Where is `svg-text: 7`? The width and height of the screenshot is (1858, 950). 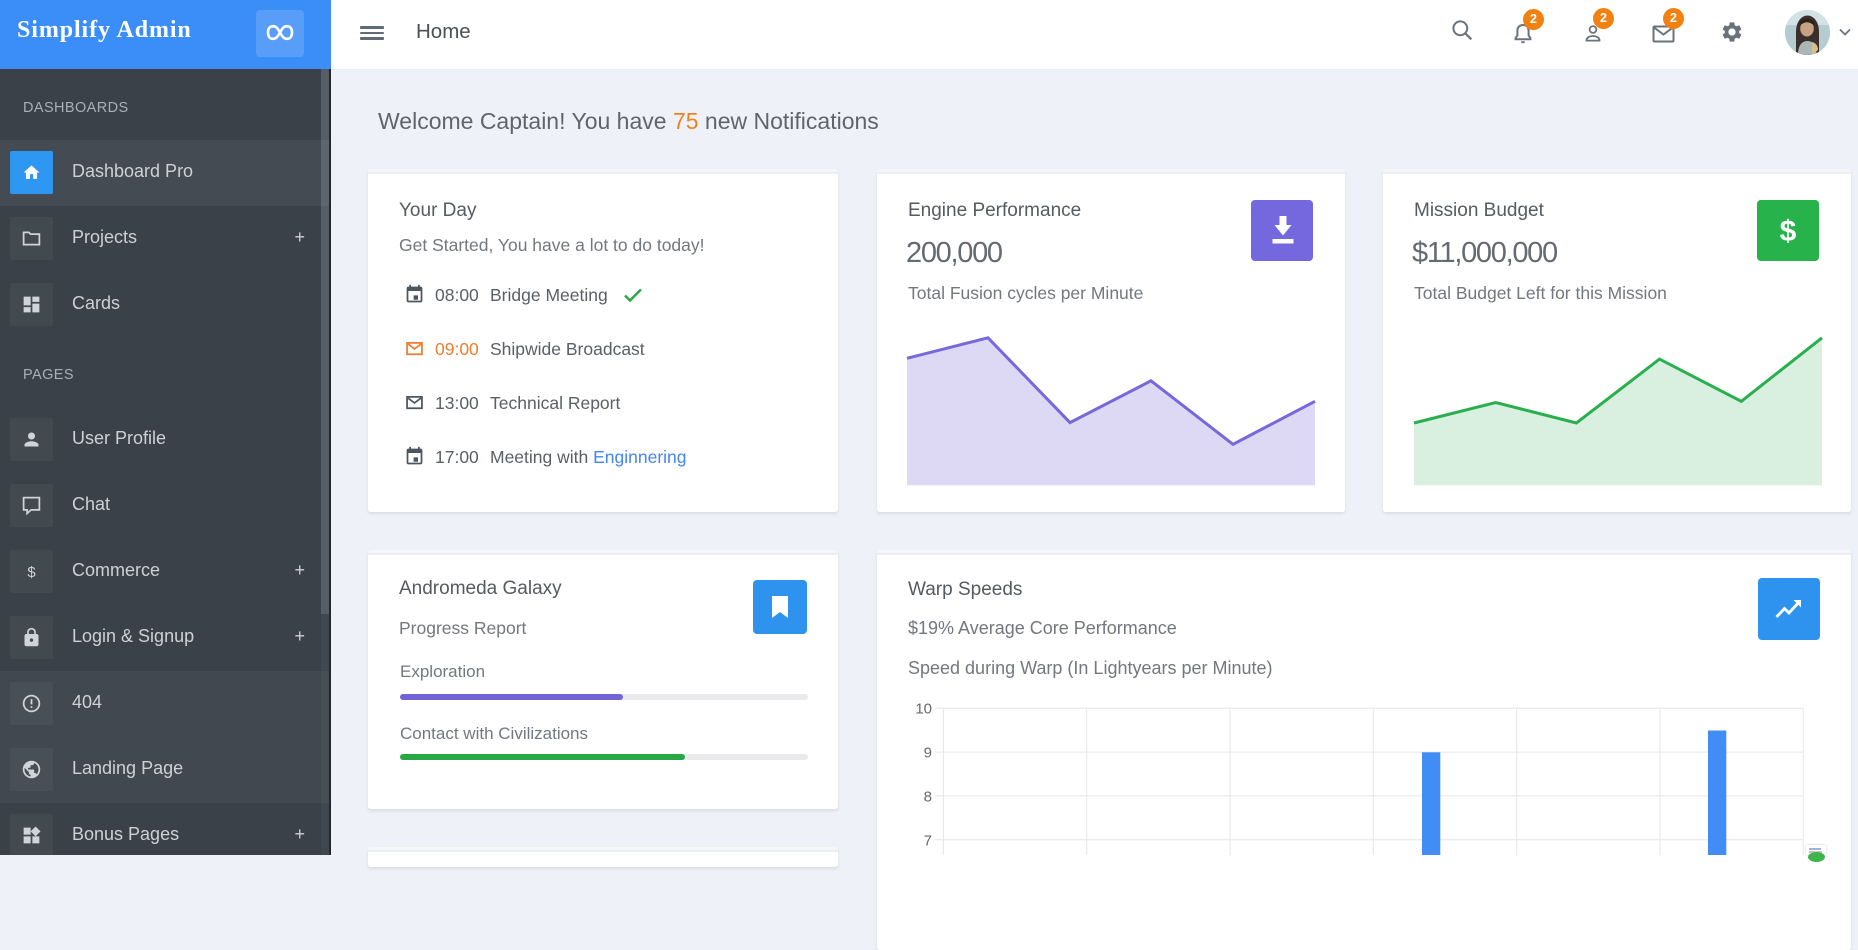 svg-text: 7 is located at coordinates (928, 841).